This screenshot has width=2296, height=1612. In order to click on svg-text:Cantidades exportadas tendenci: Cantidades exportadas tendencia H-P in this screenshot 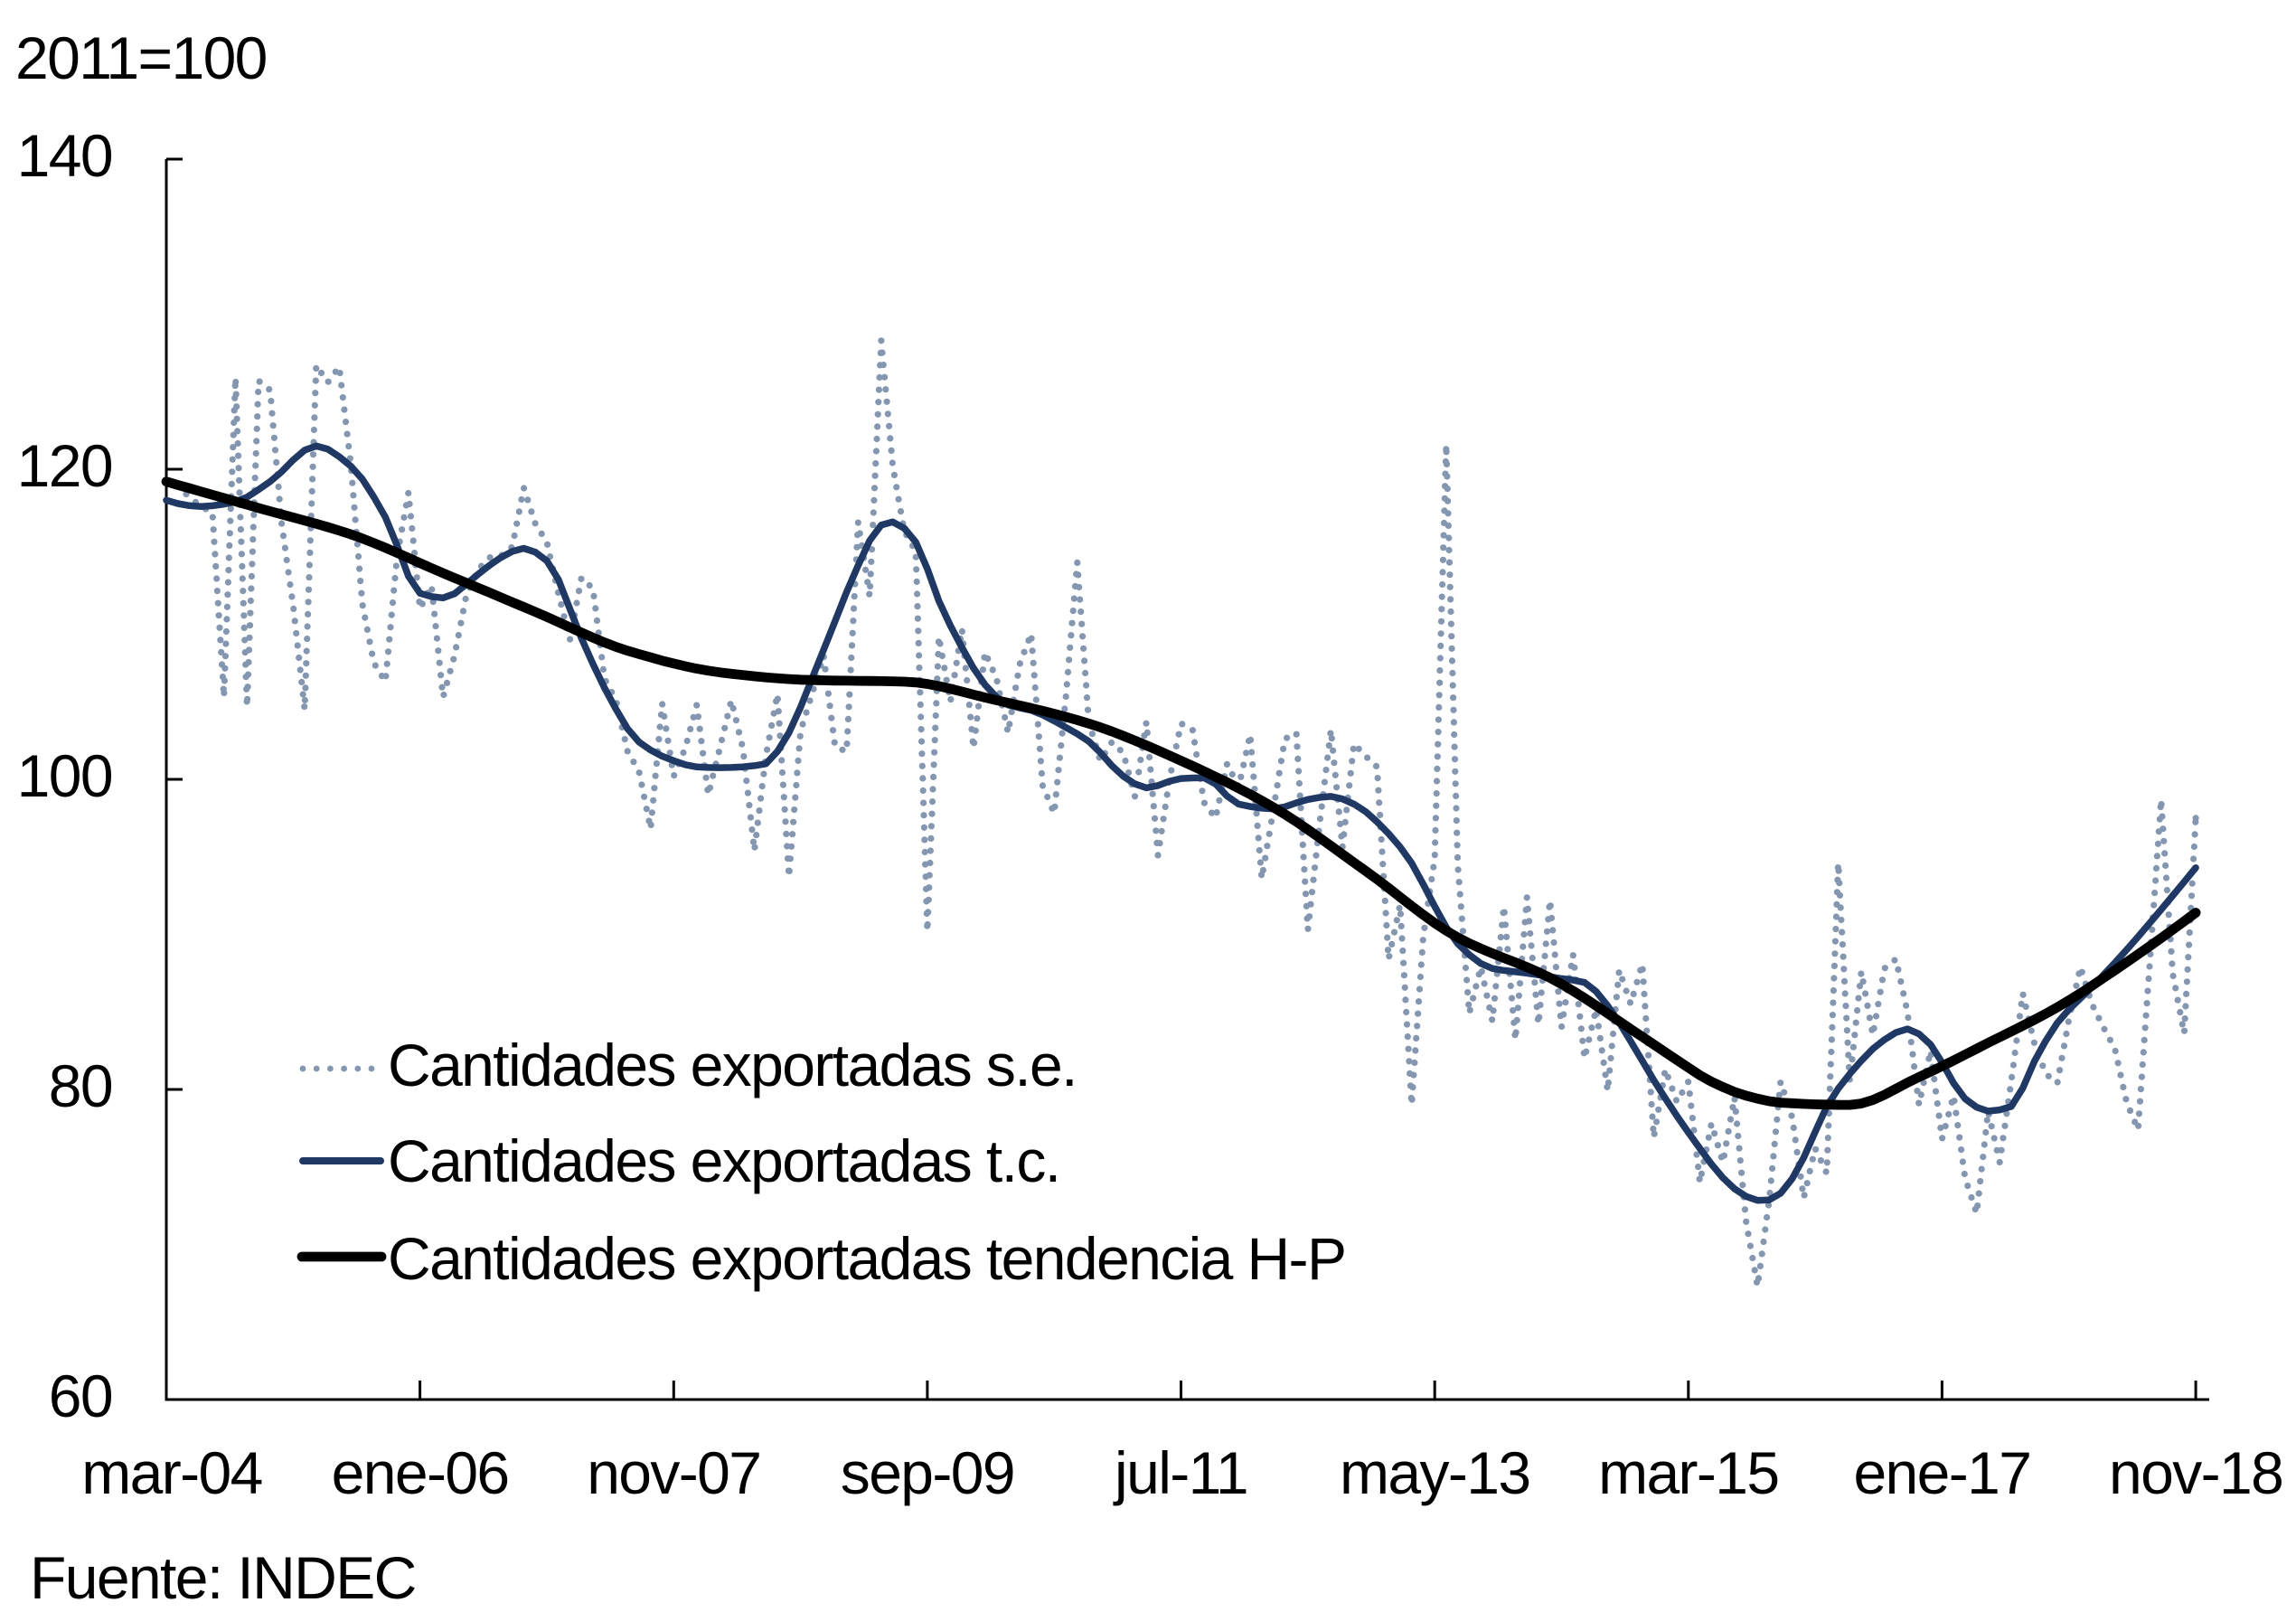, I will do `click(866, 1258)`.